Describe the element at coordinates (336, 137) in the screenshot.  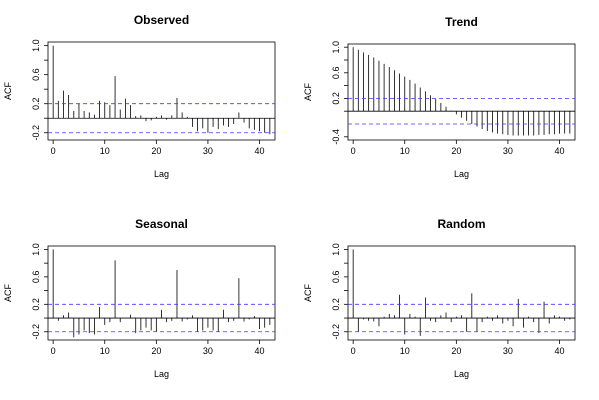
I see `y-tick-label: -0.4` at that location.